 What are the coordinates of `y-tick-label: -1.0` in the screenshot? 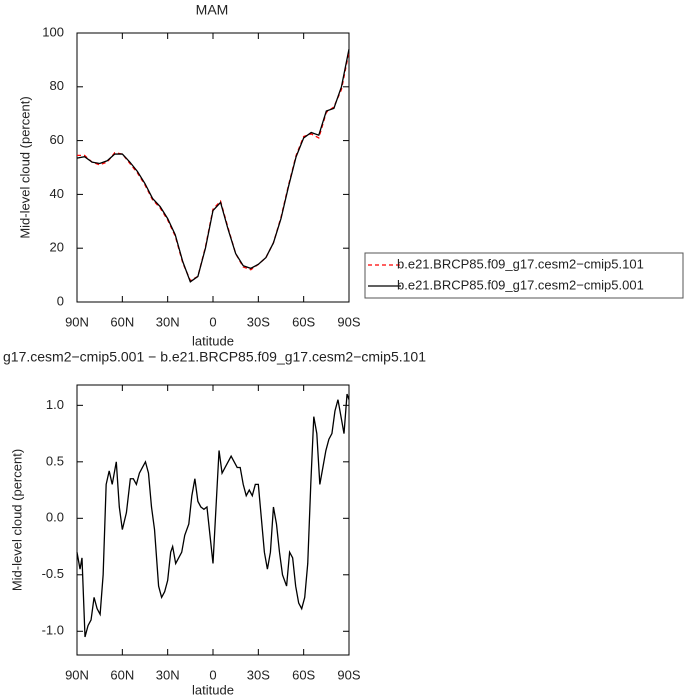 It's located at (53, 630).